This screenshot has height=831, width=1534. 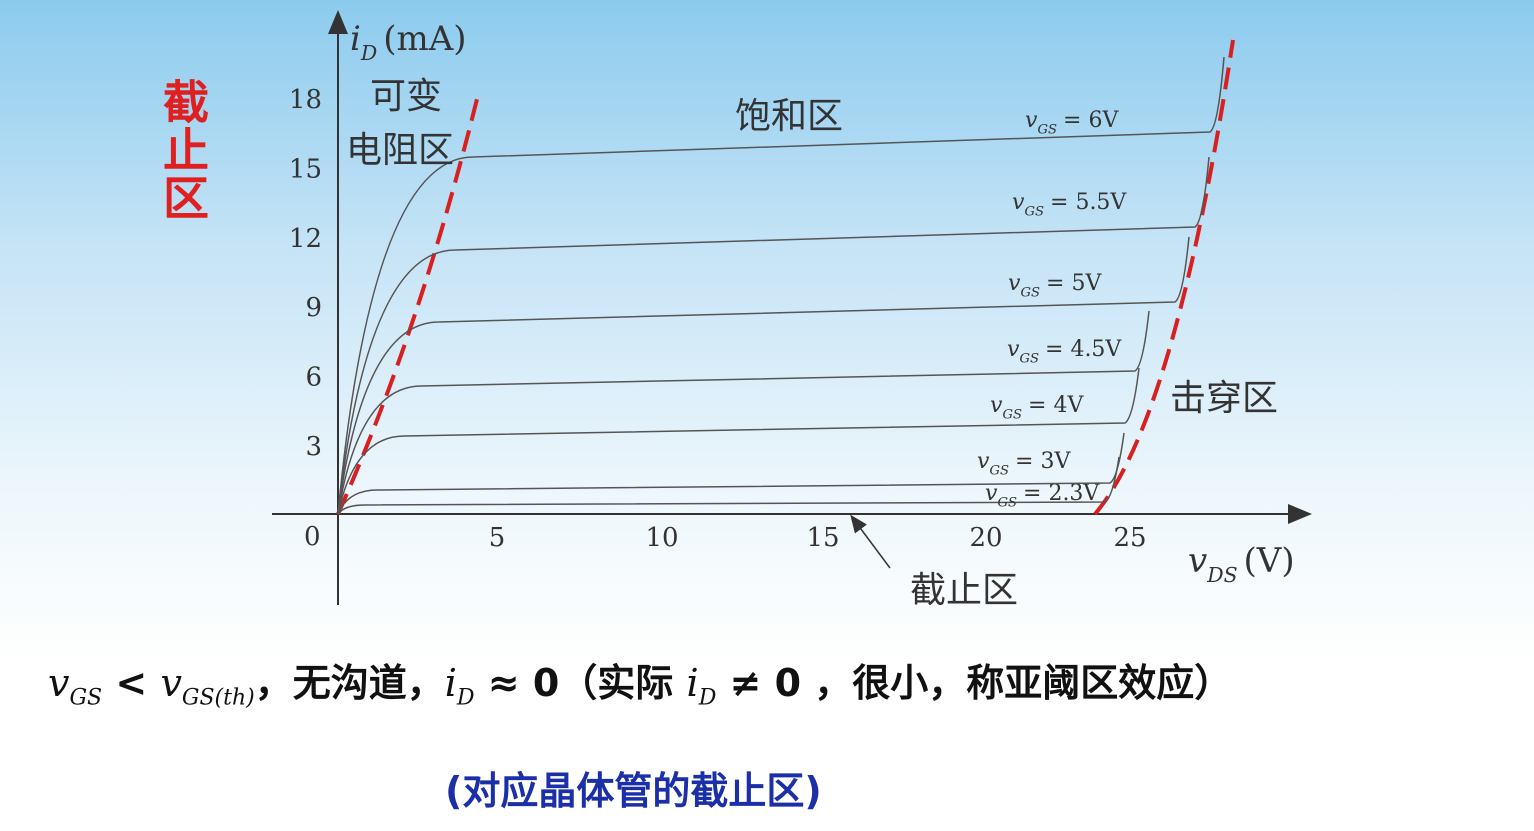 I want to click on unit: = 5V, so click(x=1074, y=283).